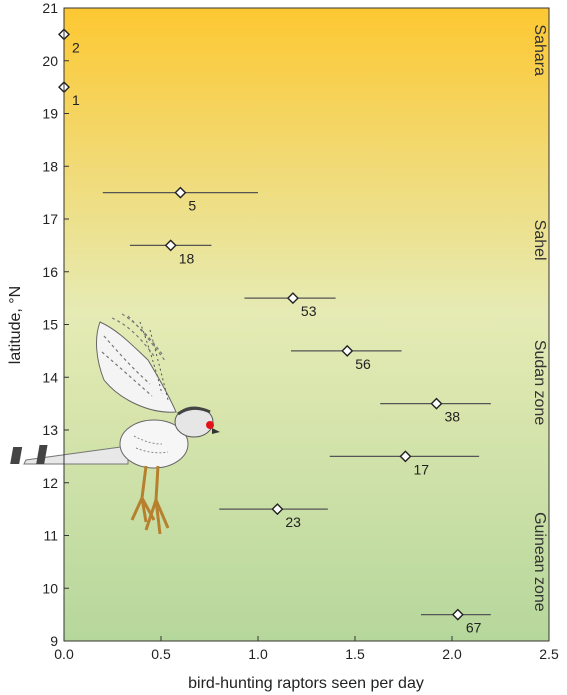 The width and height of the screenshot is (567, 695). Describe the element at coordinates (539, 50) in the screenshot. I see `zone-label-0: Sahara` at that location.